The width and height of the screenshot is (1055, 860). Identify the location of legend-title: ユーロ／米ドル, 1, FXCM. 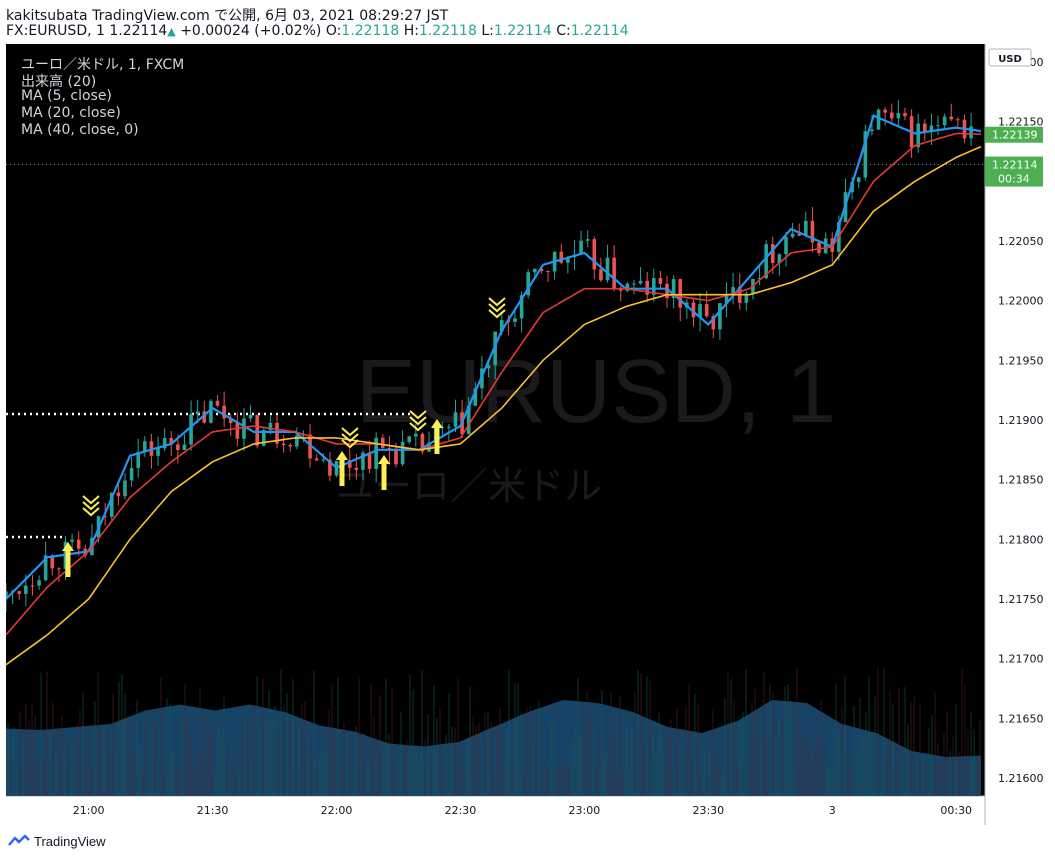
(103, 65).